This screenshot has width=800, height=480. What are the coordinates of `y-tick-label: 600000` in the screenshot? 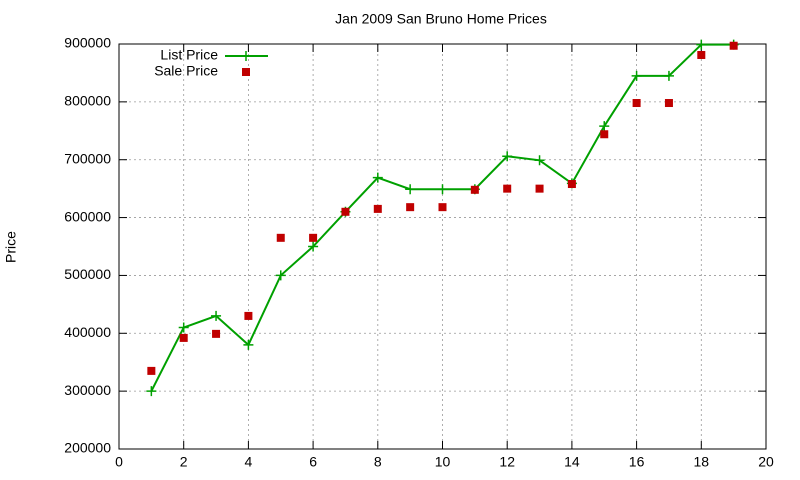 It's located at (87, 216).